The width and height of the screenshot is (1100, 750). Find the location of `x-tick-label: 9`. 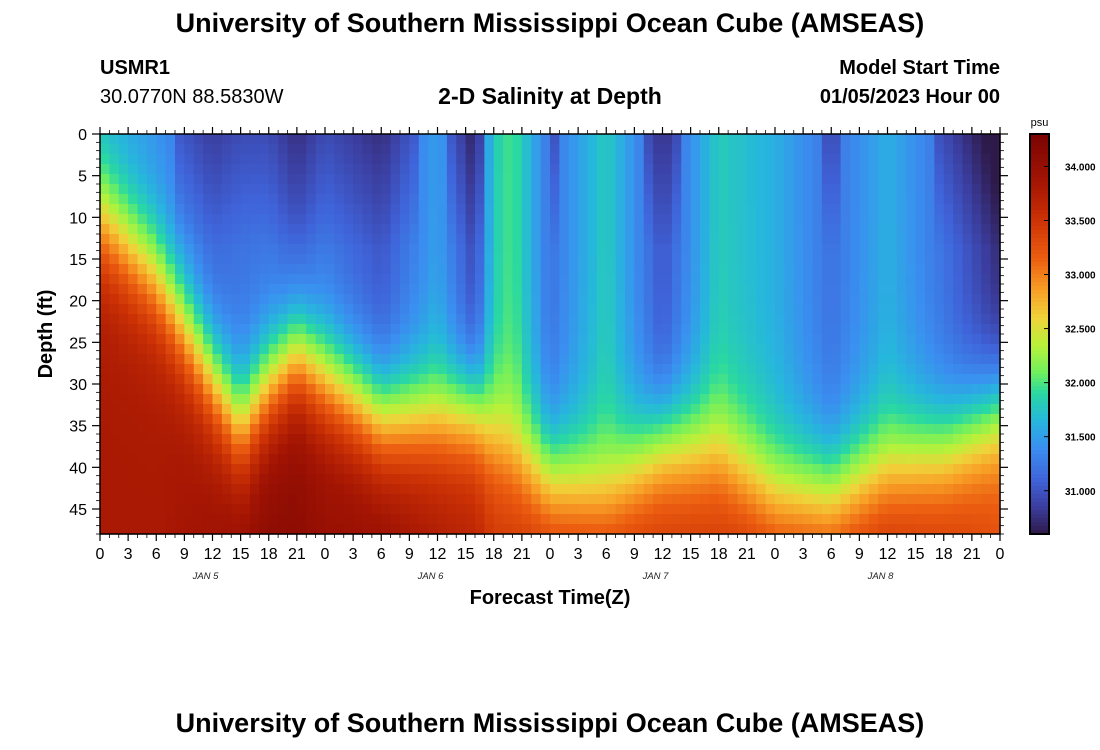

x-tick-label: 9 is located at coordinates (184, 554).